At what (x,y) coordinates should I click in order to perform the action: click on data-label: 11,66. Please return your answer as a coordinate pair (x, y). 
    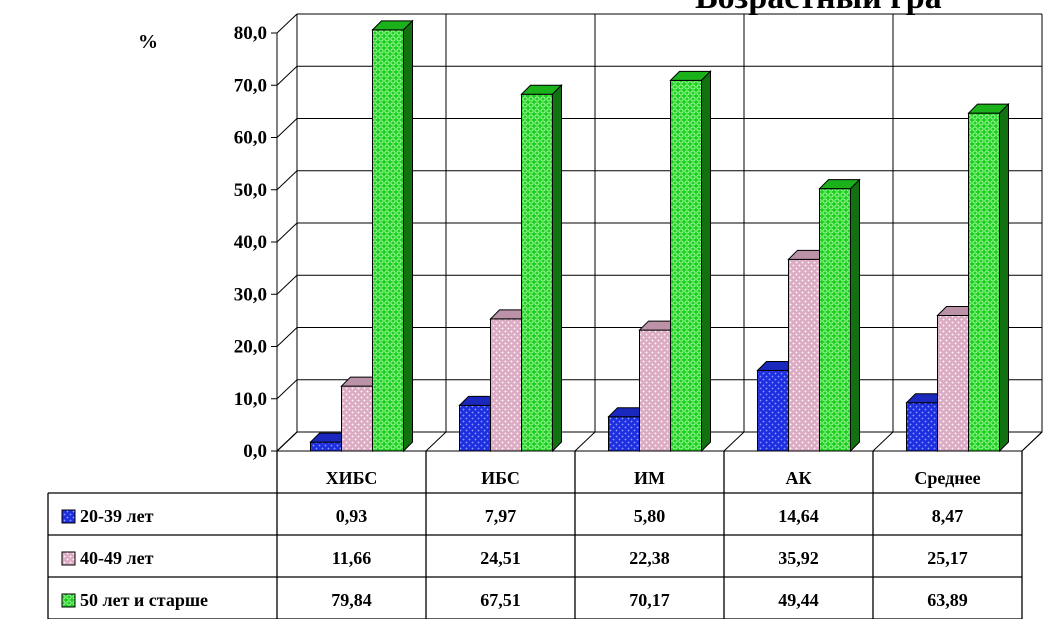
    Looking at the image, I should click on (352, 558).